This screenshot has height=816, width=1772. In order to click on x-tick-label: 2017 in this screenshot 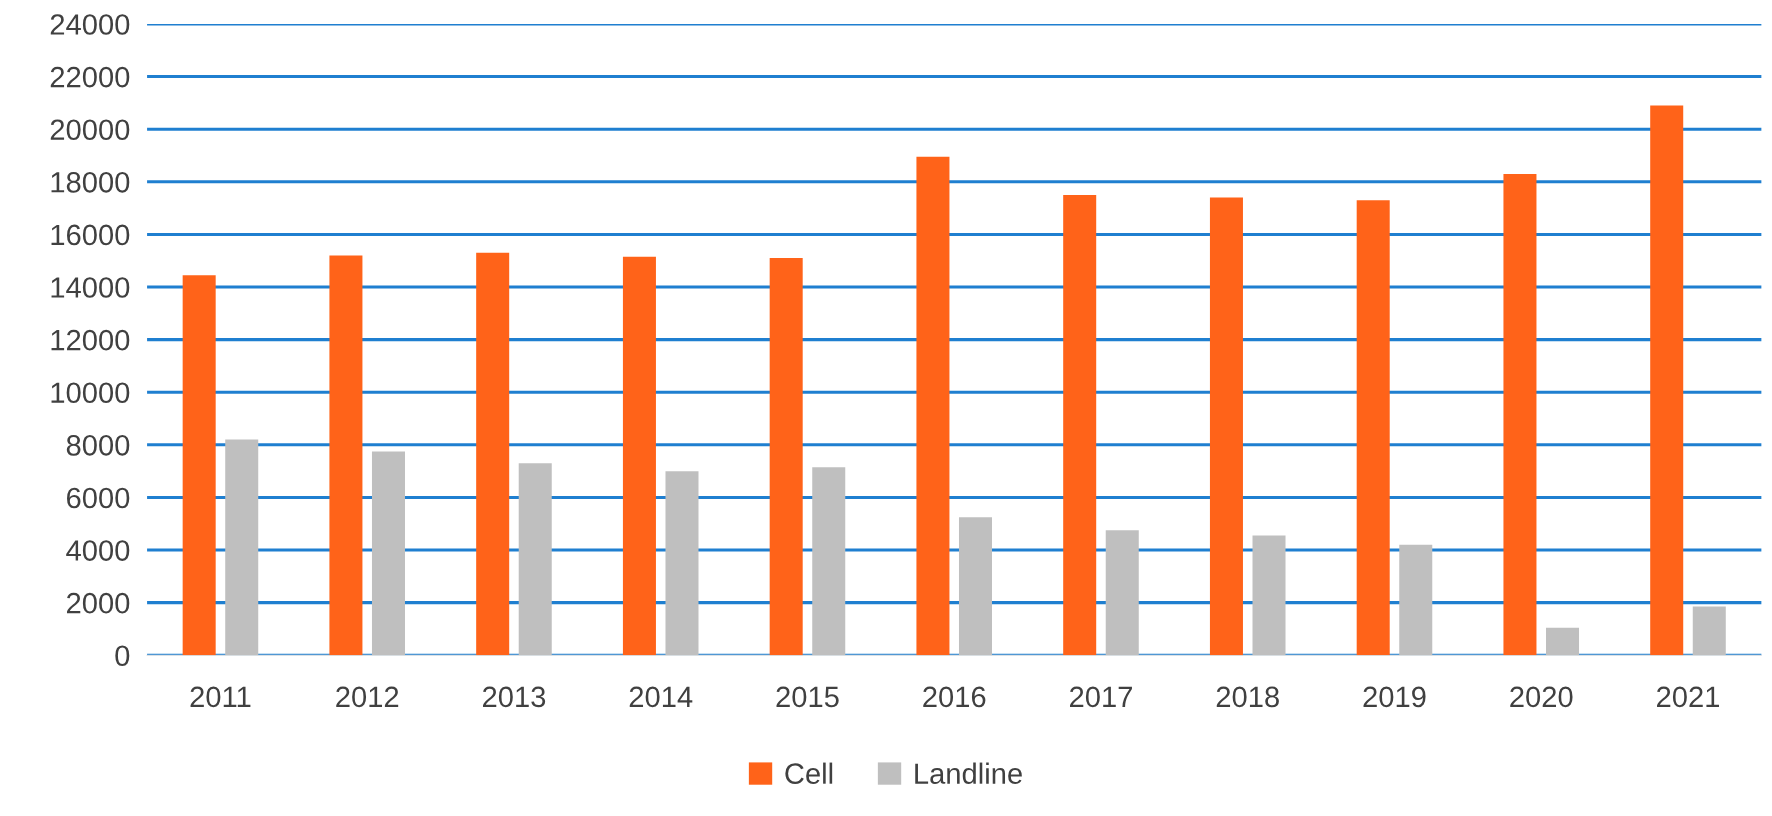, I will do `click(1101, 697)`.